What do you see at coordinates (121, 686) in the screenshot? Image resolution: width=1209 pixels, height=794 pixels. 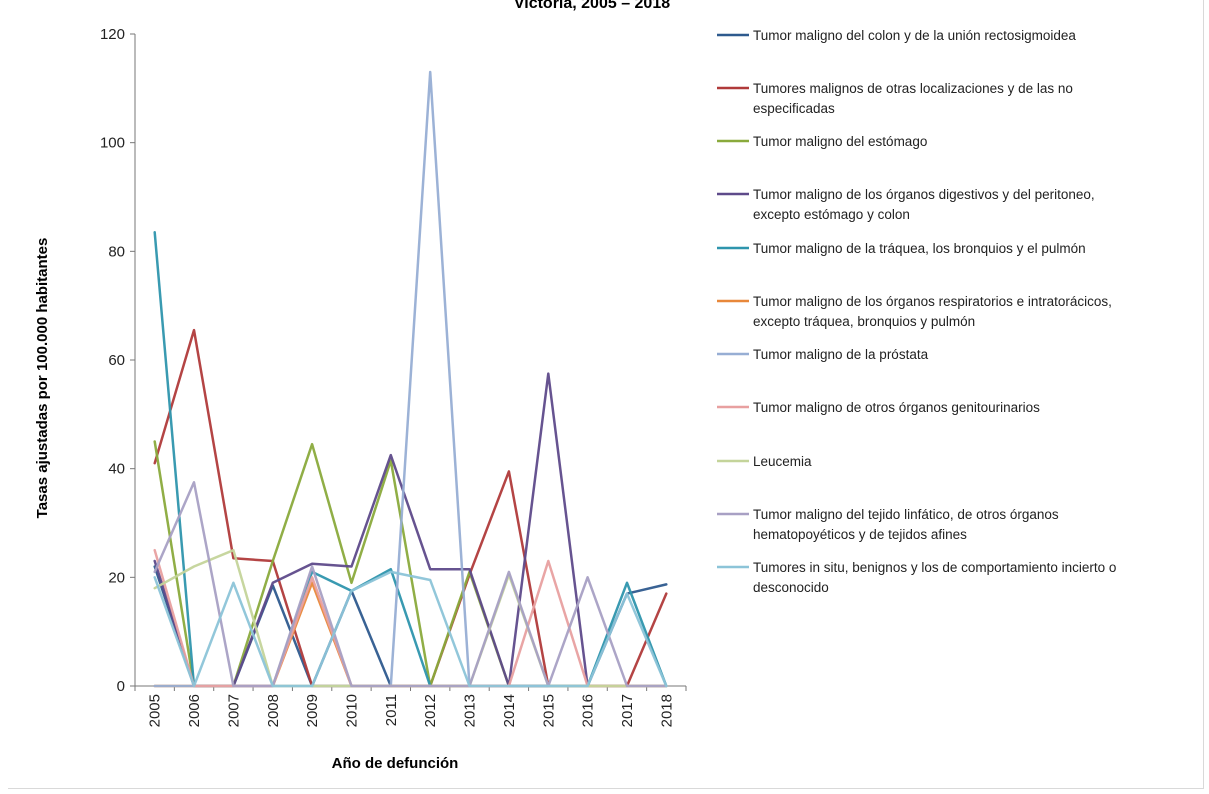 I see `y-tick-label: 0` at bounding box center [121, 686].